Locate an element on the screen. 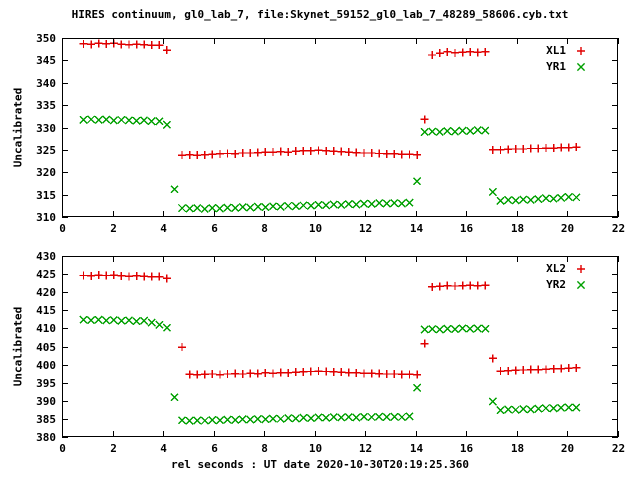 The image size is (640, 480). legend-top: XL1 YR1 is located at coordinates (553, 61).